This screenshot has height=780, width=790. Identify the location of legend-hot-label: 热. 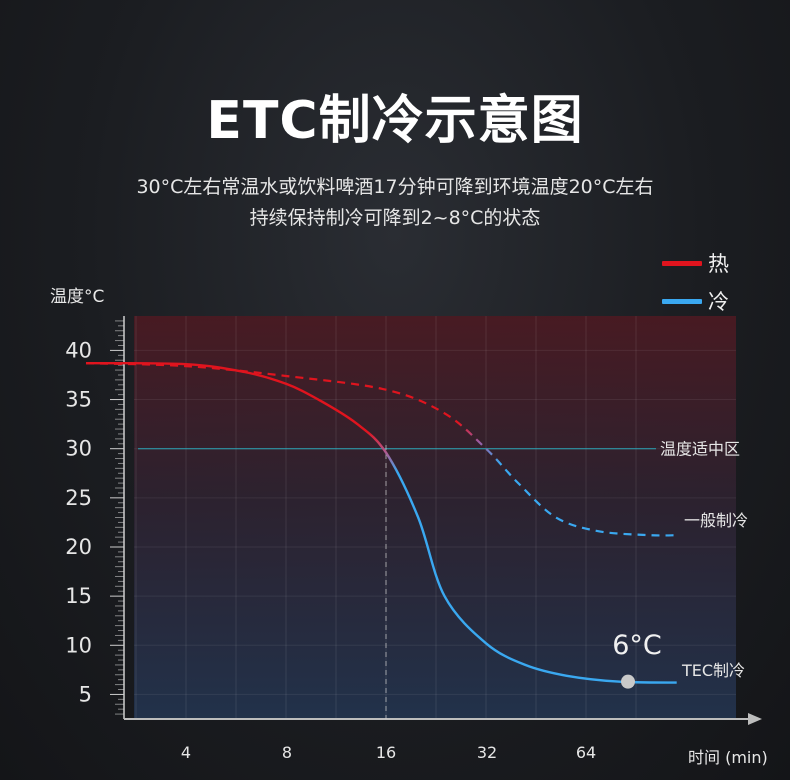
(718, 264).